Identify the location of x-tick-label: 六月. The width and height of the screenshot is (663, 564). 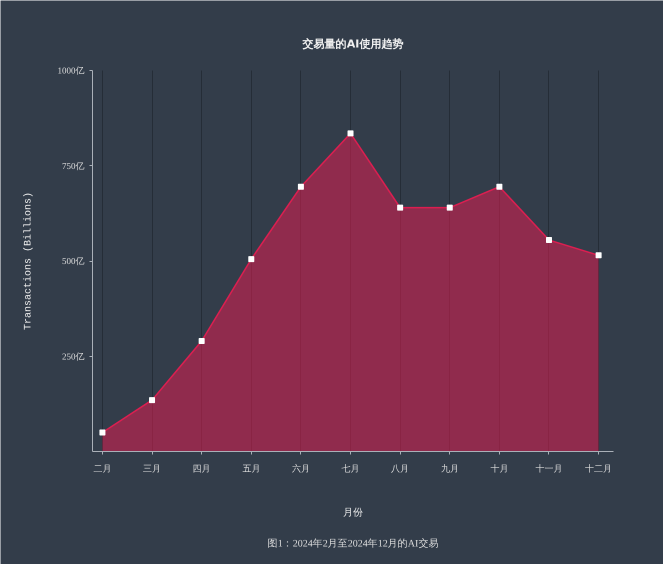
(301, 469).